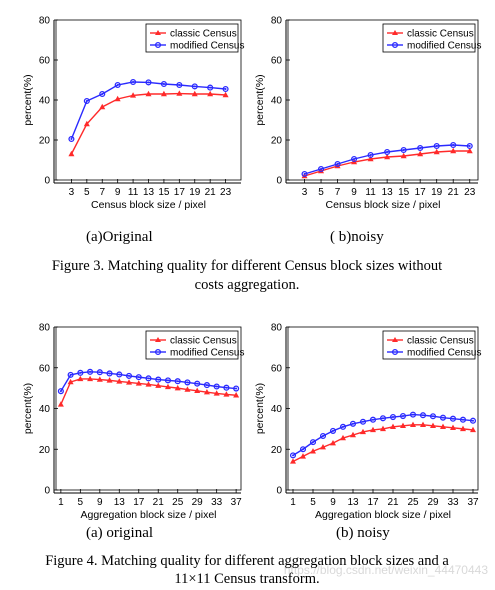 This screenshot has width=495, height=590. Describe the element at coordinates (148, 205) in the screenshot. I see `x-axis-label: Census block size / pixel` at that location.